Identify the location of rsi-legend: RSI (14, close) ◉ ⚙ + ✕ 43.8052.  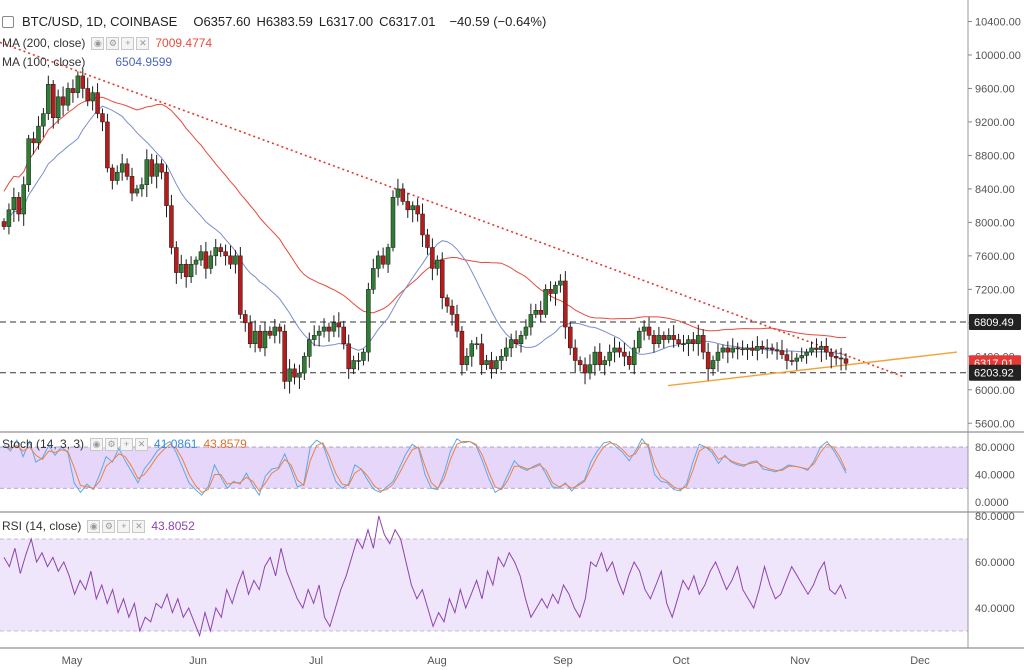
(98, 526).